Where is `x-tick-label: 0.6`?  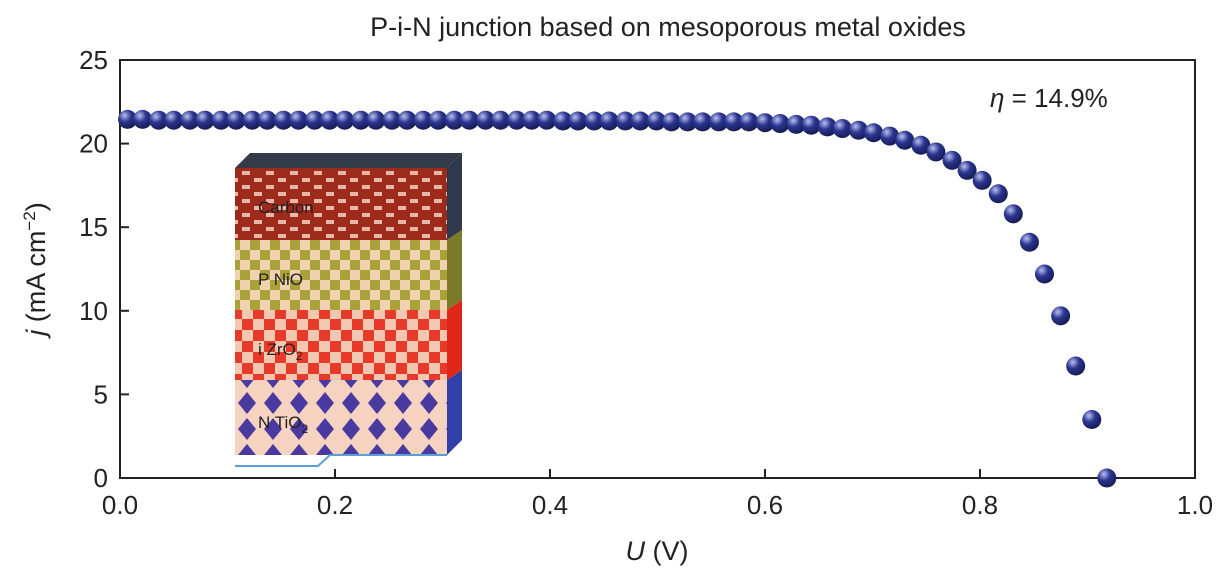 x-tick-label: 0.6 is located at coordinates (765, 505).